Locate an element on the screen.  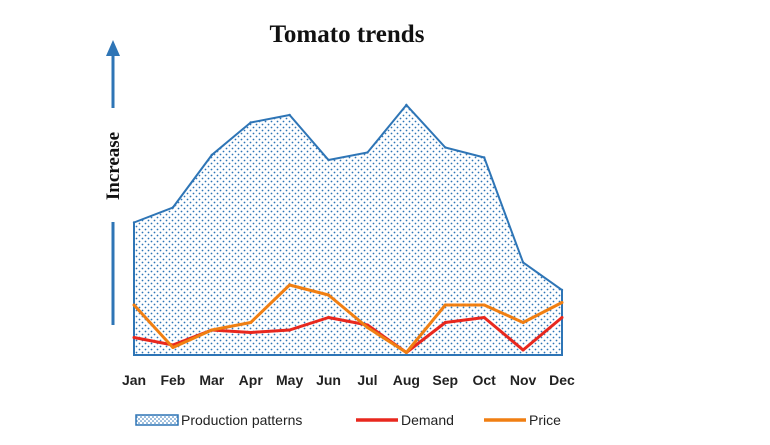
x-tick-aug: Aug is located at coordinates (406, 380).